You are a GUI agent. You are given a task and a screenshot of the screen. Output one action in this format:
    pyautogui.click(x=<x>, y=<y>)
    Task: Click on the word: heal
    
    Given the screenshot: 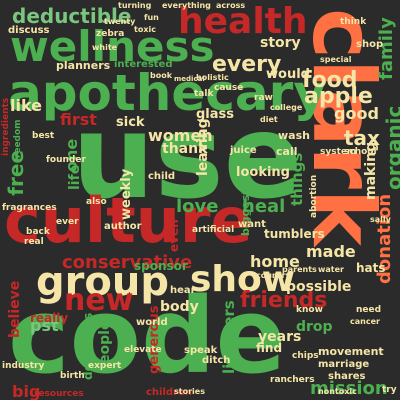 What is the action you would take?
    pyautogui.click(x=264, y=206)
    